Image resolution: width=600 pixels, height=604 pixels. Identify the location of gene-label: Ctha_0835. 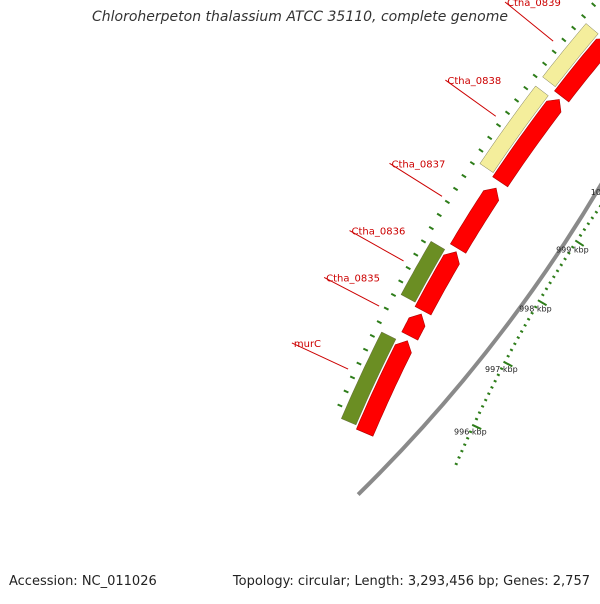
(353, 278).